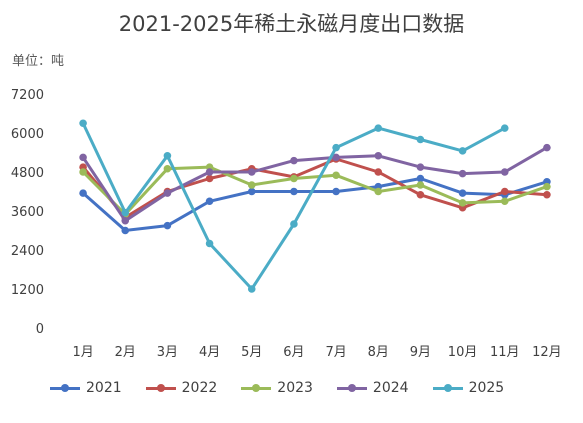 This screenshot has height=423, width=583. Describe the element at coordinates (463, 352) in the screenshot. I see `x-tick-label: 10月` at that location.